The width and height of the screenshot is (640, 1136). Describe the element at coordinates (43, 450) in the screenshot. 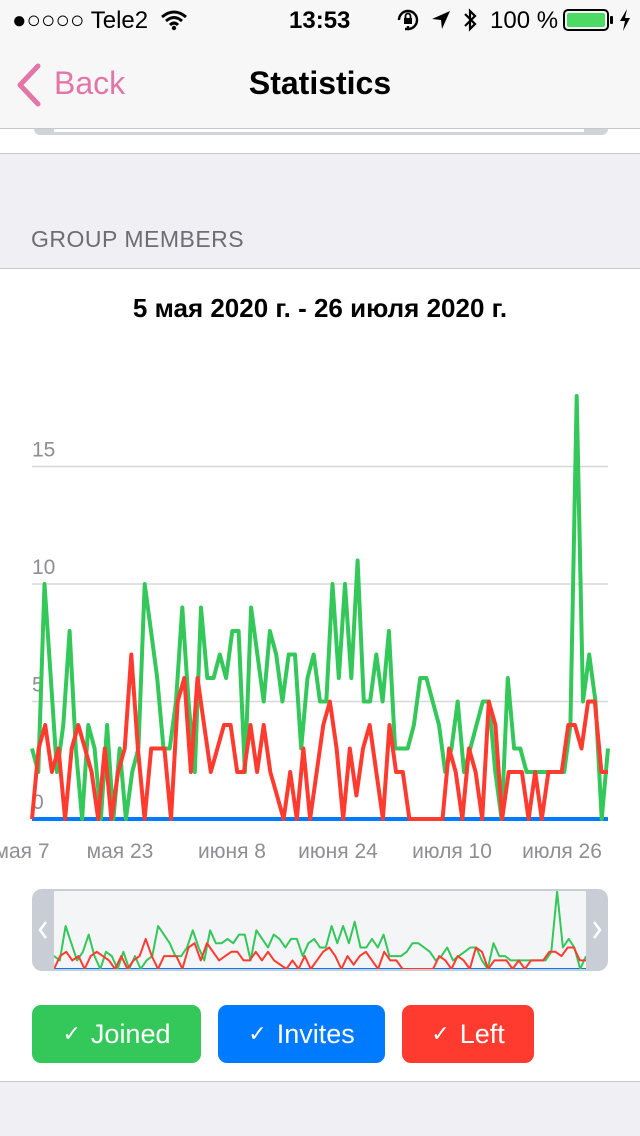

I see `y-tick-label: 15` at that location.